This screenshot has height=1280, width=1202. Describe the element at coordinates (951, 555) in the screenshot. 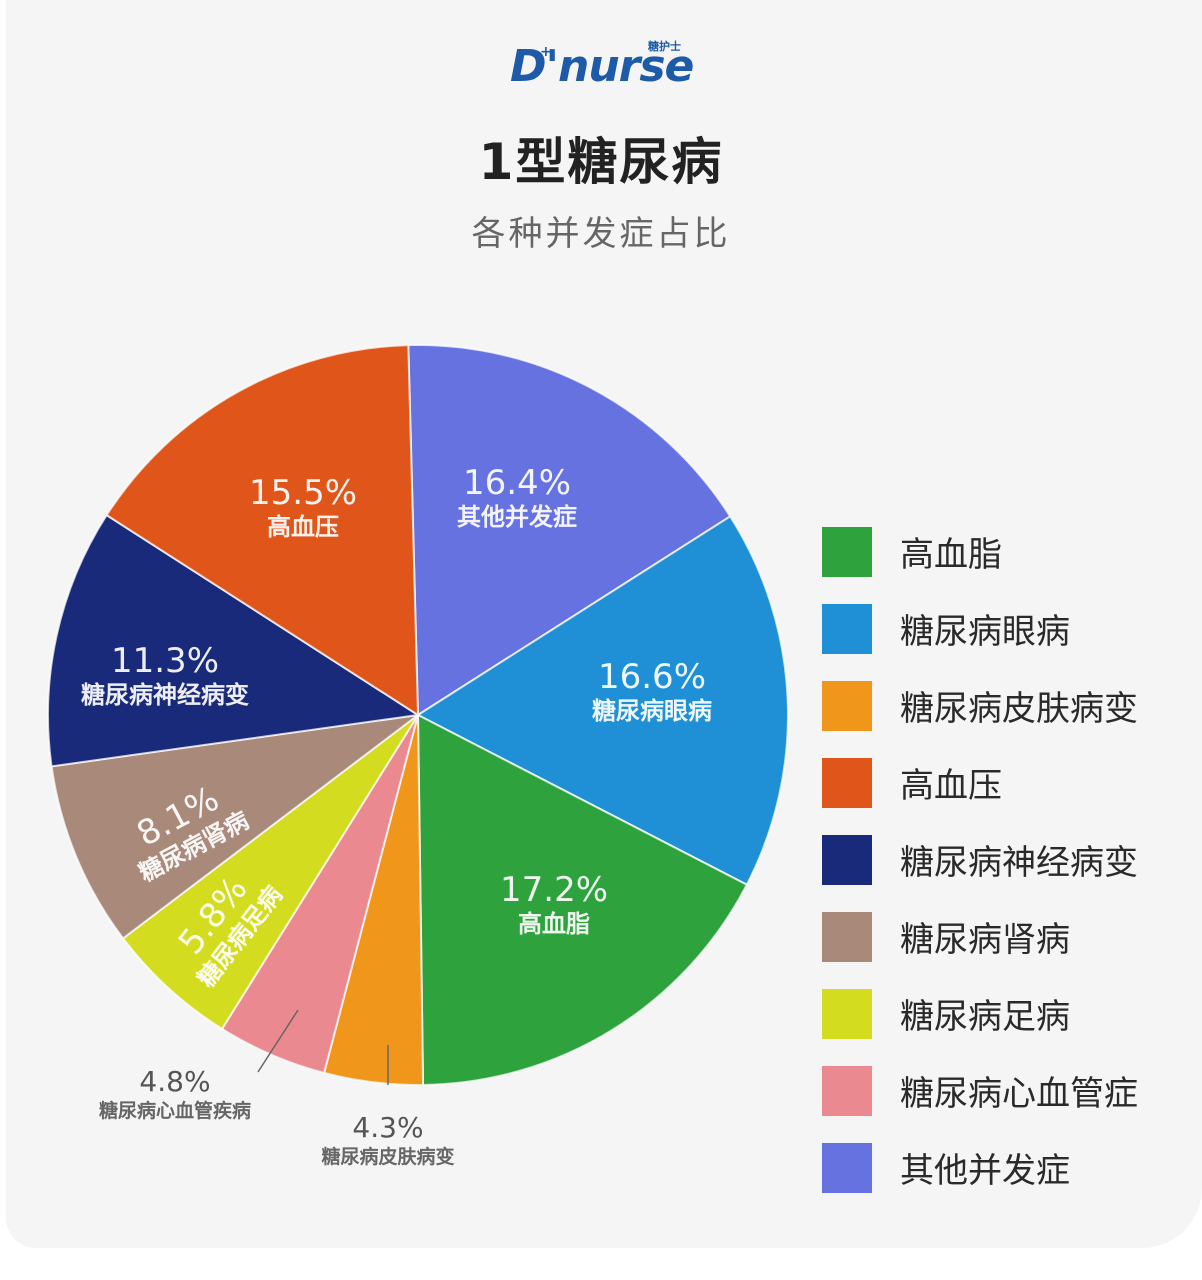

I see `legend-label: 高血脂` at that location.